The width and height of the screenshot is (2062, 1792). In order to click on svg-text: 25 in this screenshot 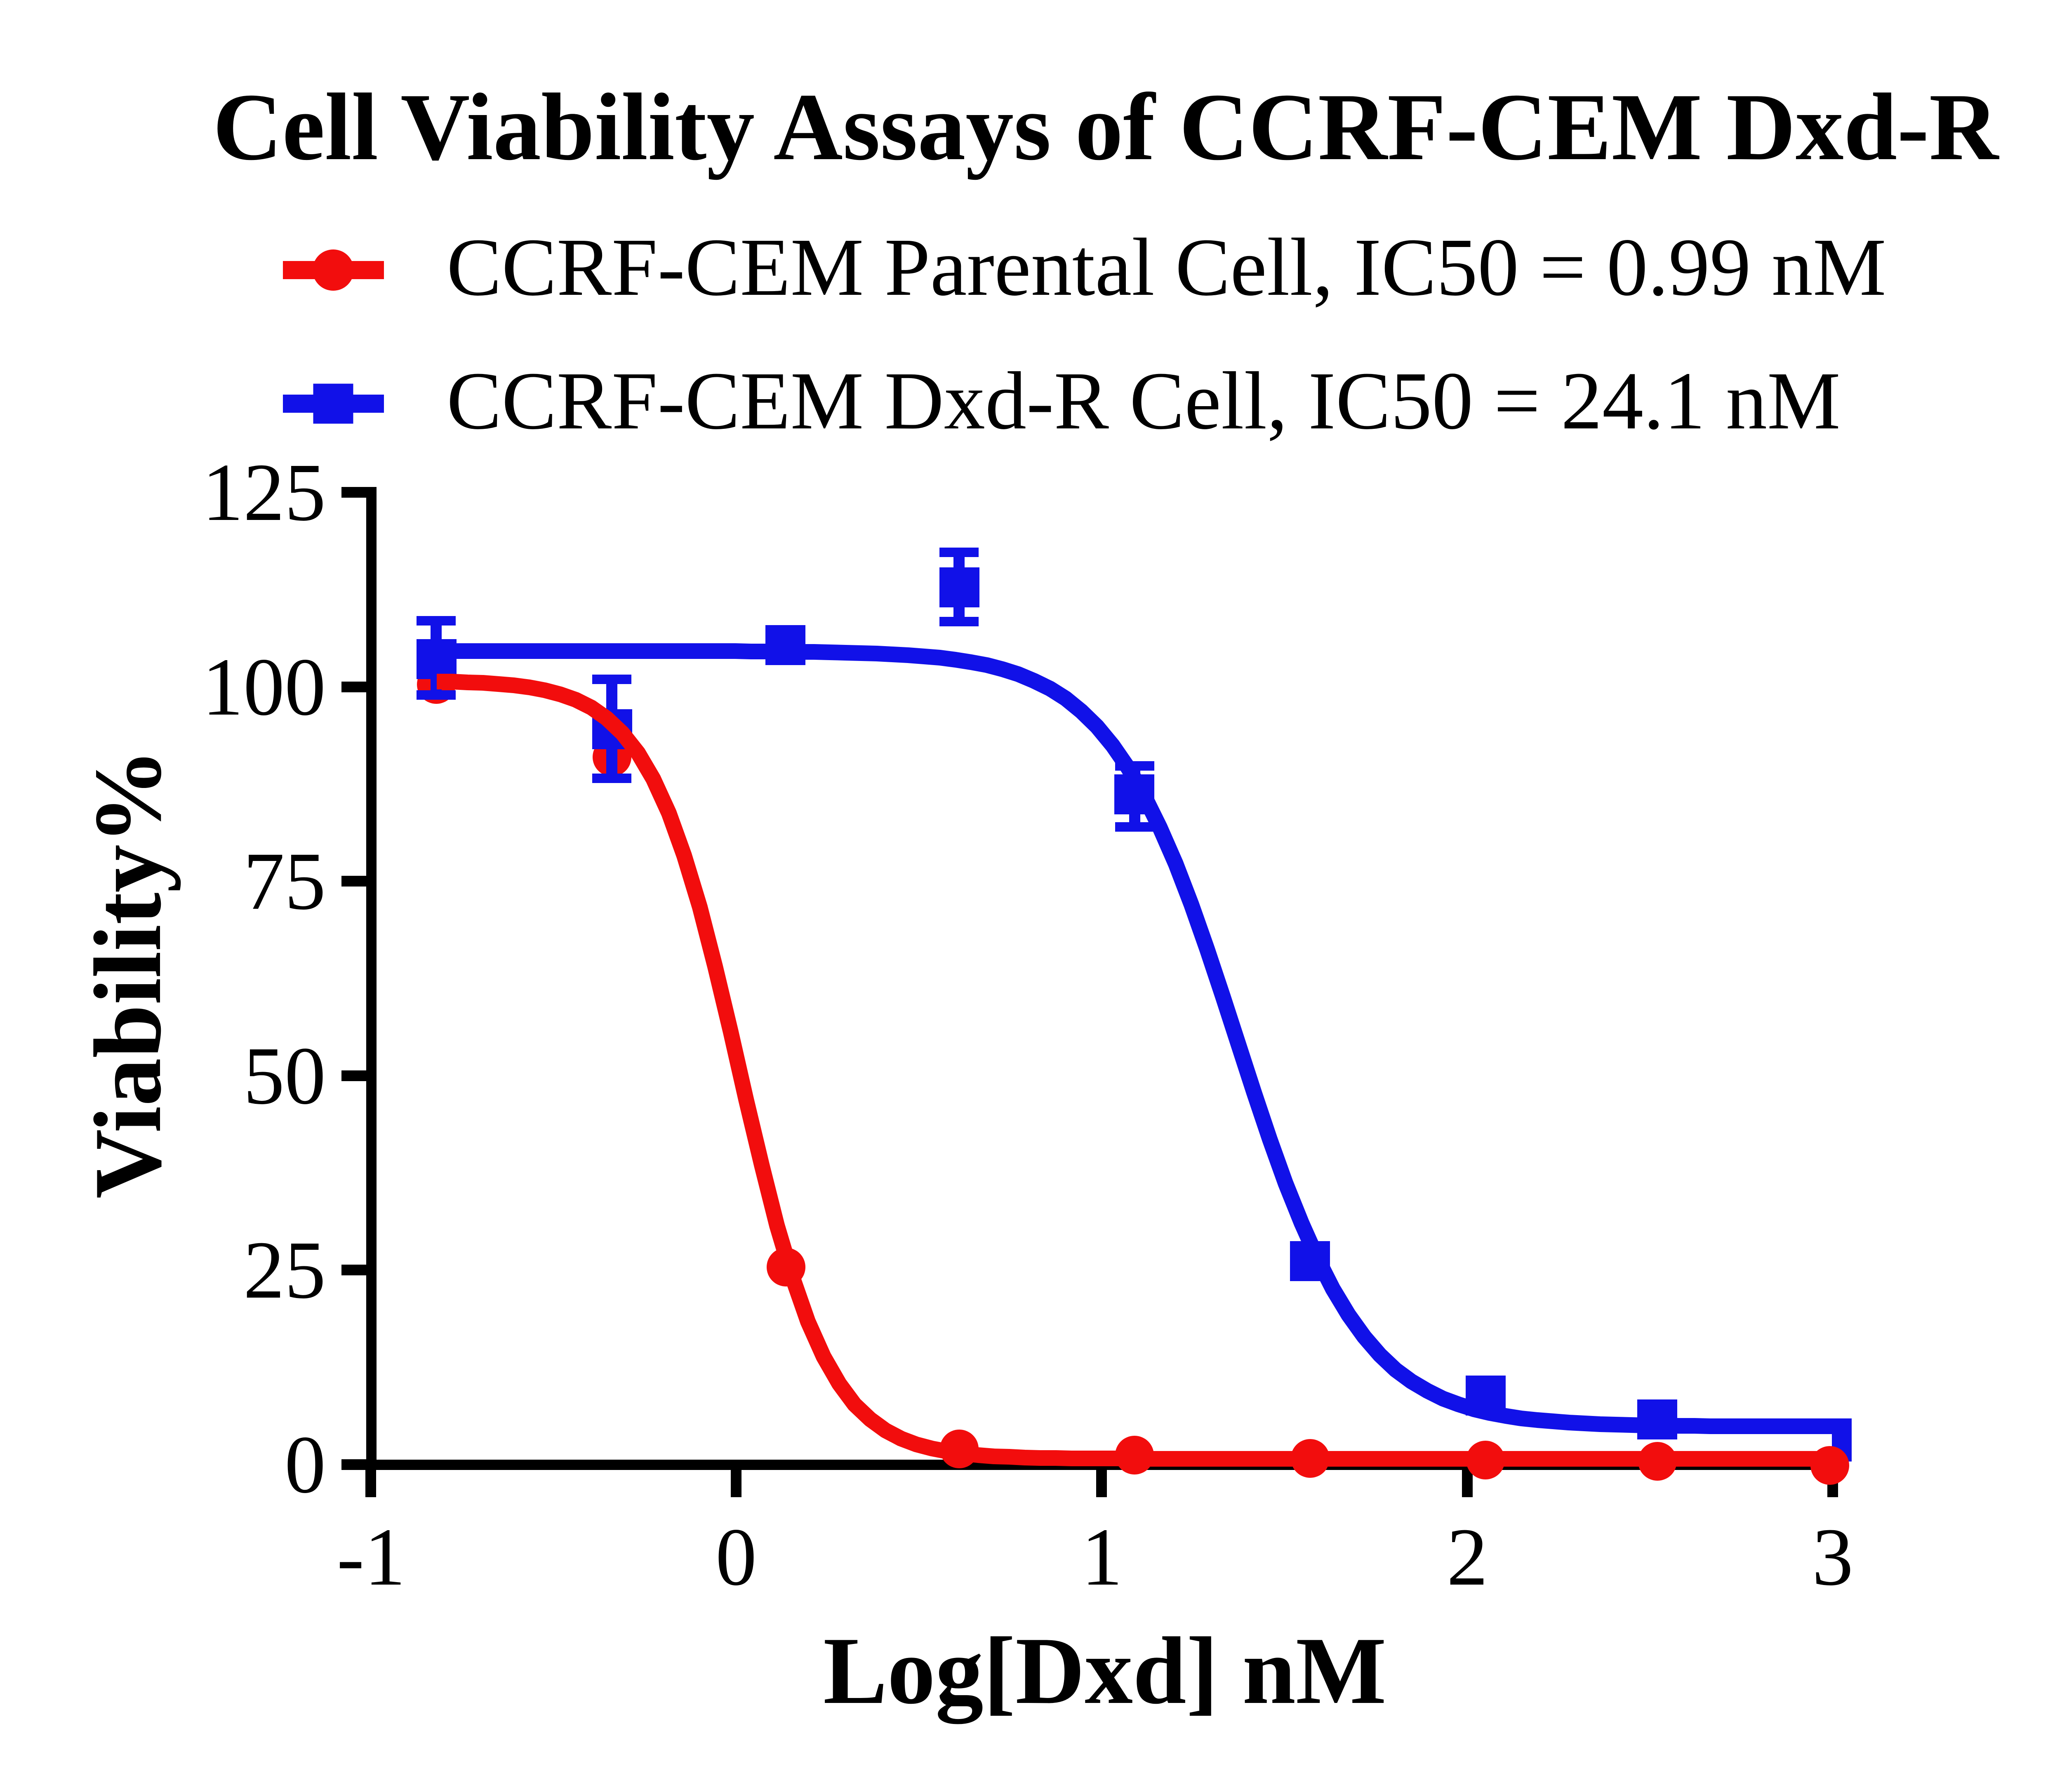, I will do `click(284, 1270)`.